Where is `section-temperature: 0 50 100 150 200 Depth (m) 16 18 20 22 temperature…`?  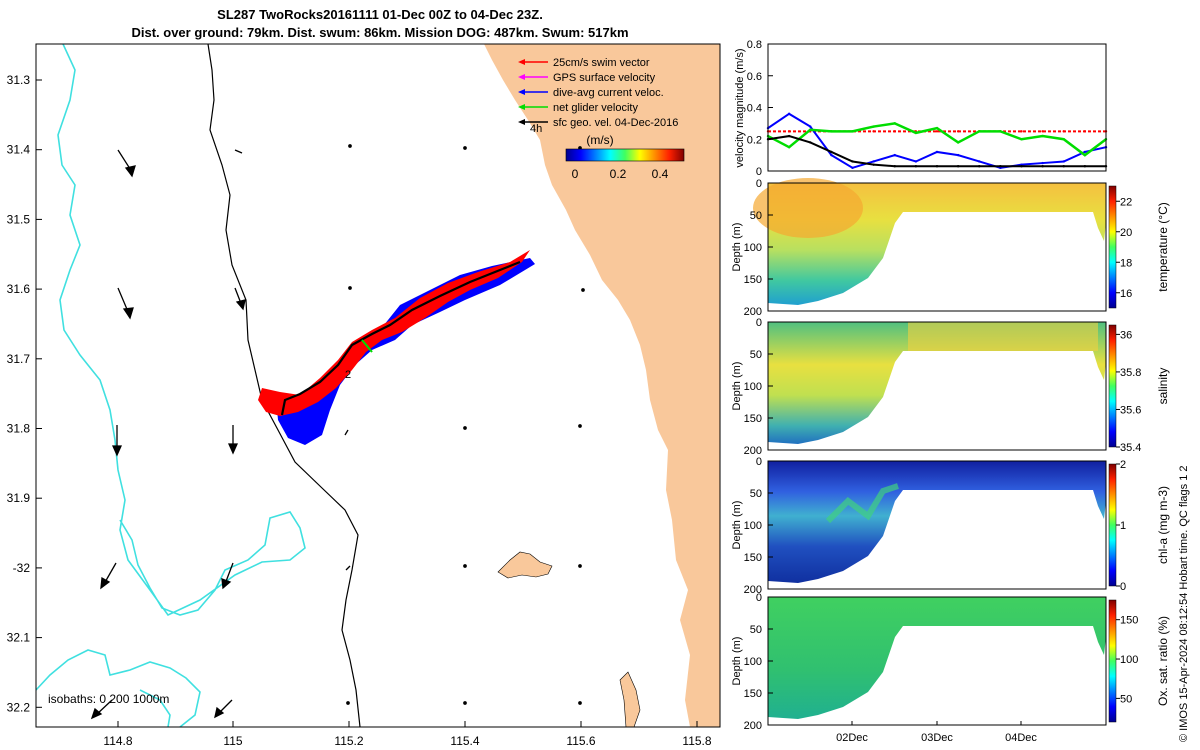
section-temperature: 0 50 100 150 200 Depth (m) 16 18 20 22 temperature… is located at coordinates (950, 248).